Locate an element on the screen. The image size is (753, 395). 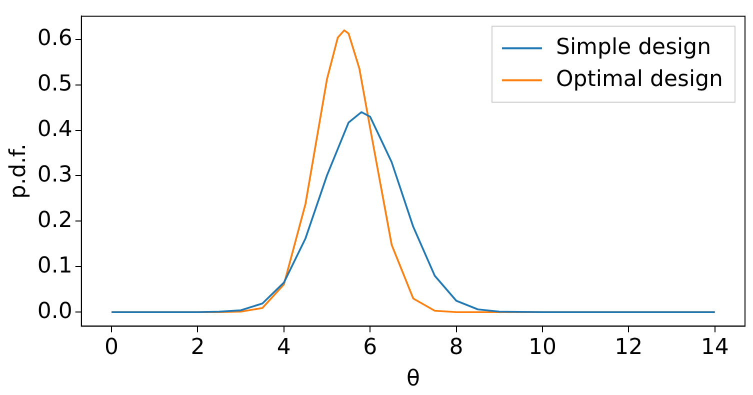
x-tick-label: 4 is located at coordinates (283, 347).